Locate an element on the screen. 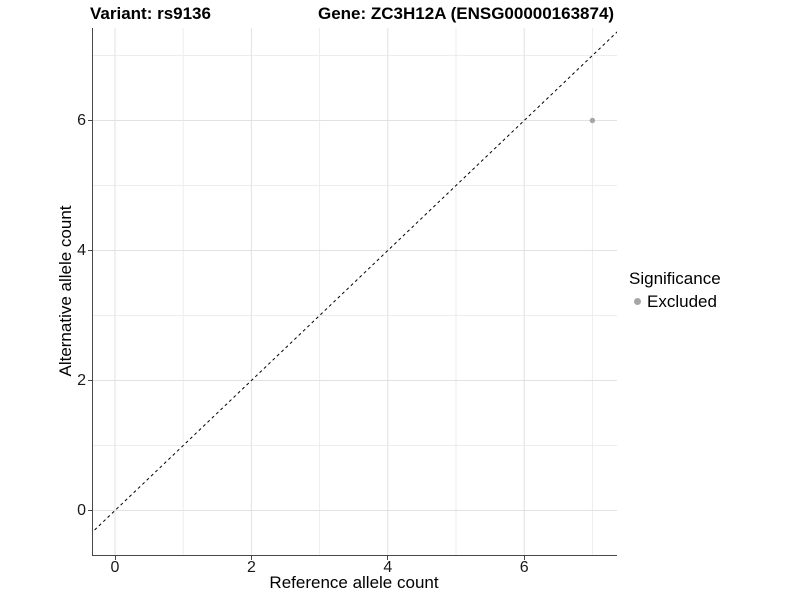  y-tick-label: 2 is located at coordinates (81, 380).